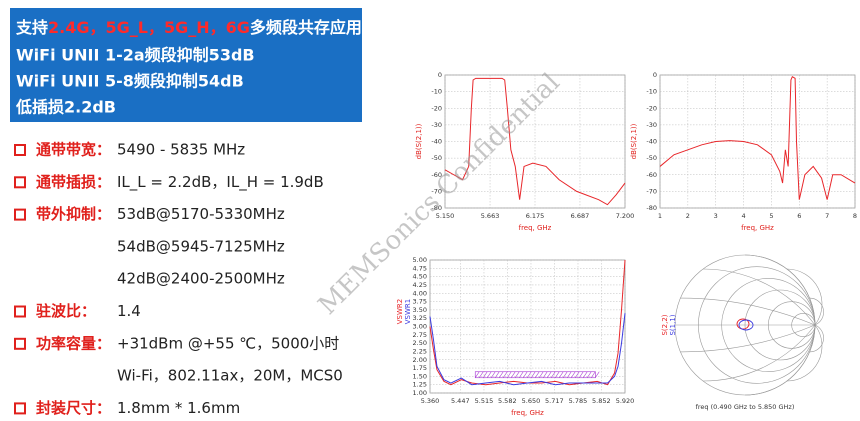 The image size is (860, 421). Describe the element at coordinates (73, 182) in the screenshot. I see `spec-label: 通带插损：` at that location.